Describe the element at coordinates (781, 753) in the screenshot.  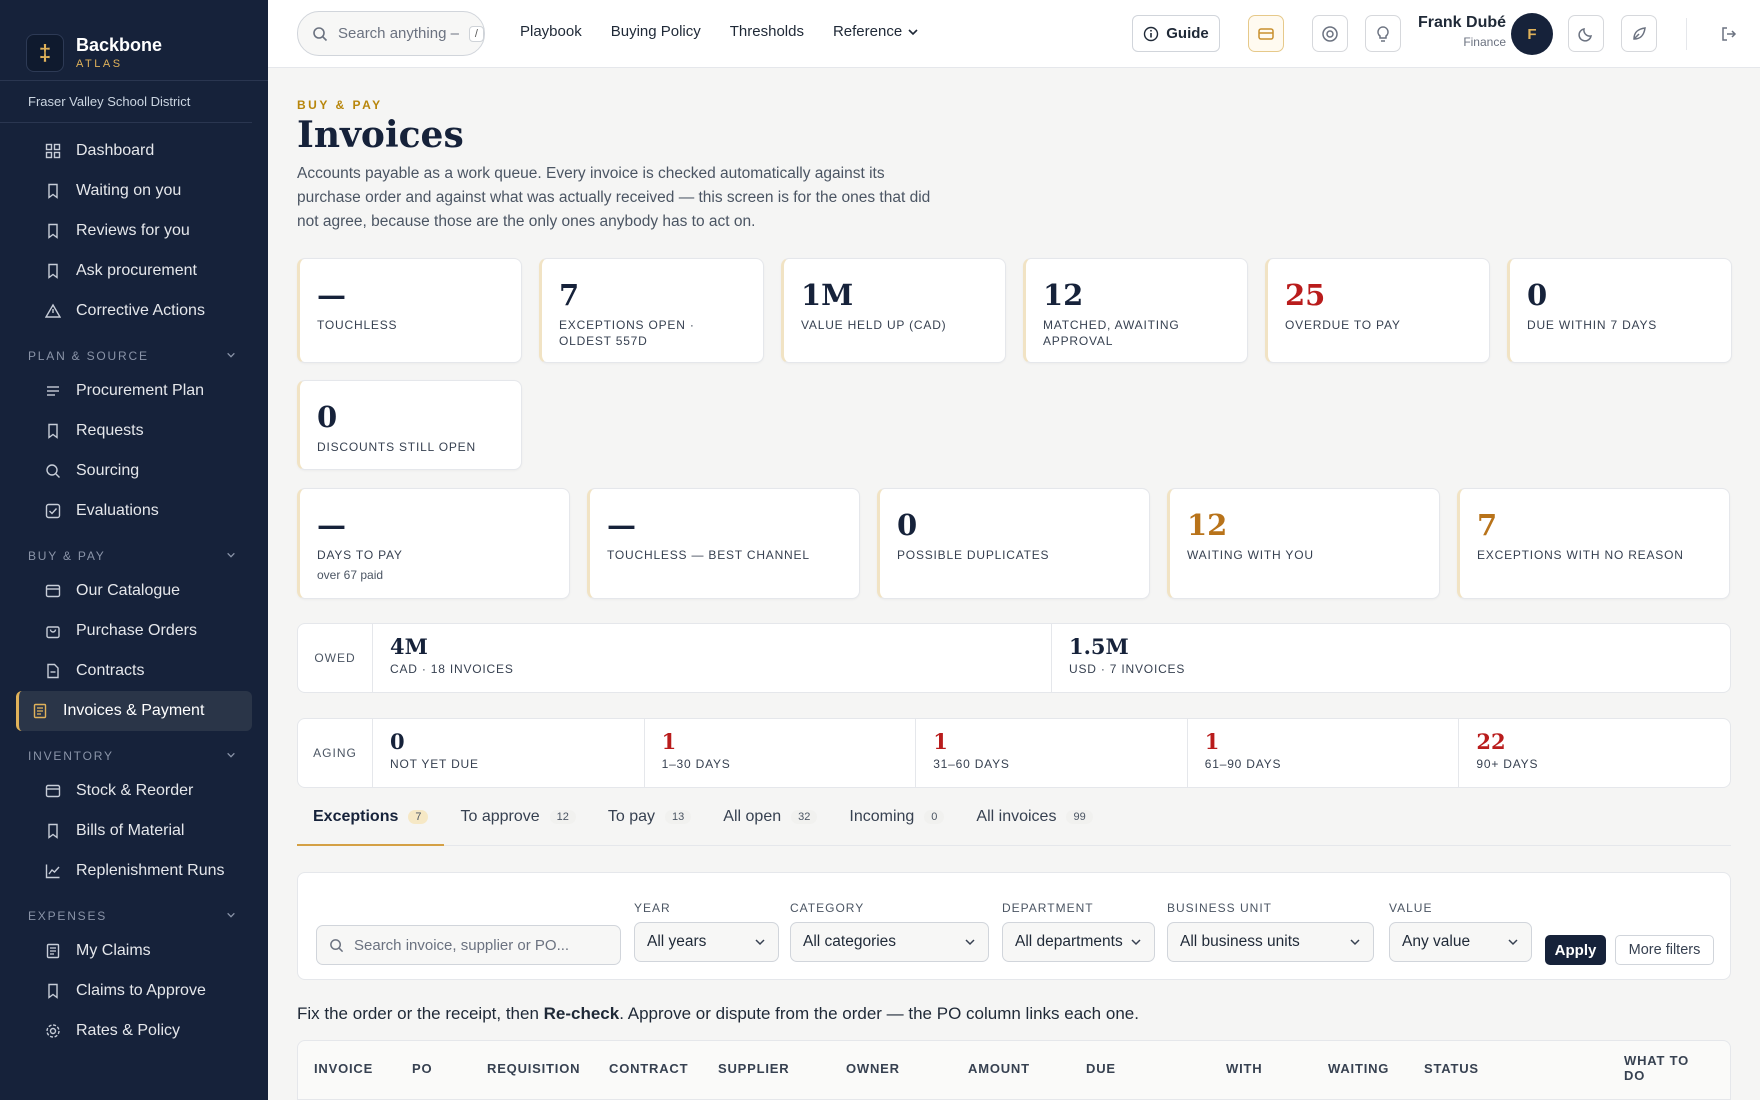
I see `aging-bucket-1-30-days: 1 1–30 DAYS` at that location.